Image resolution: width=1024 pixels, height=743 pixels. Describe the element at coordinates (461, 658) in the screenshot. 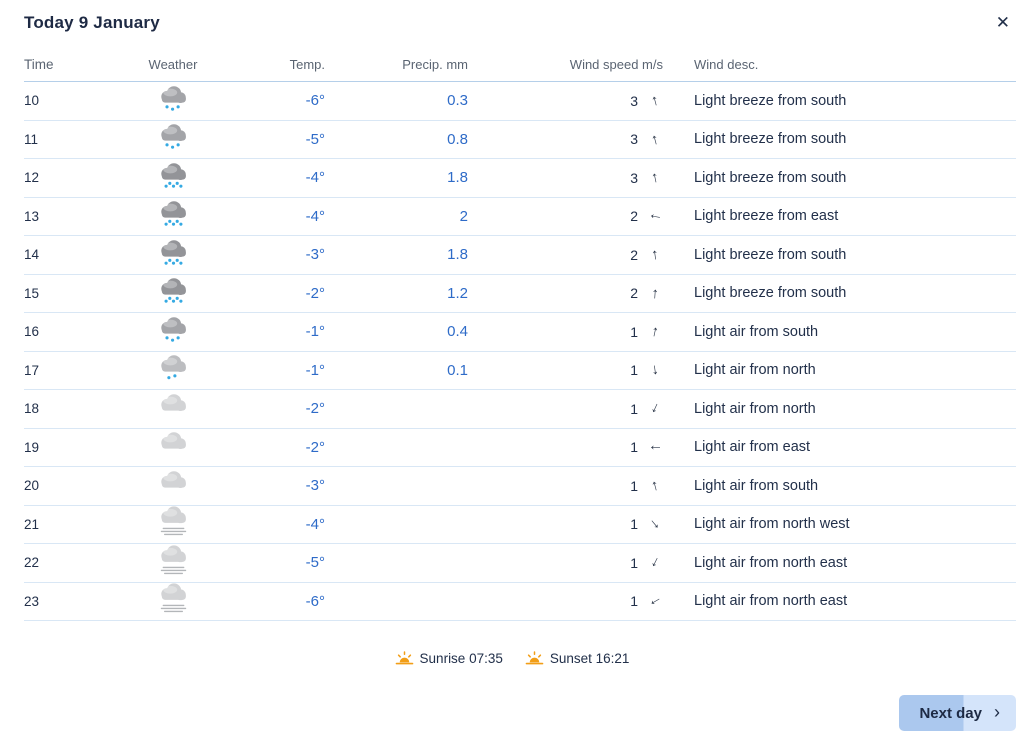

I see `sunrise-label: Sunrise 07:35` at that location.